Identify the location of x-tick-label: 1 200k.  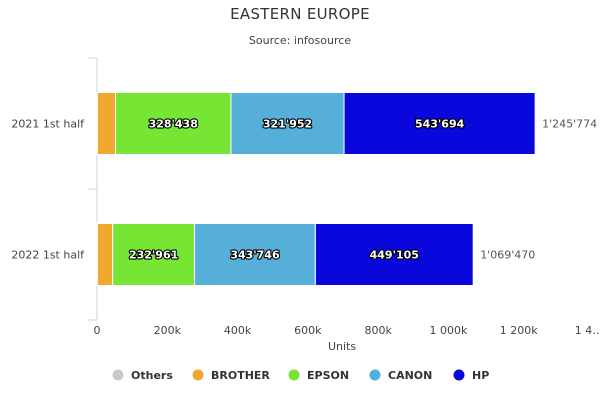
(519, 330).